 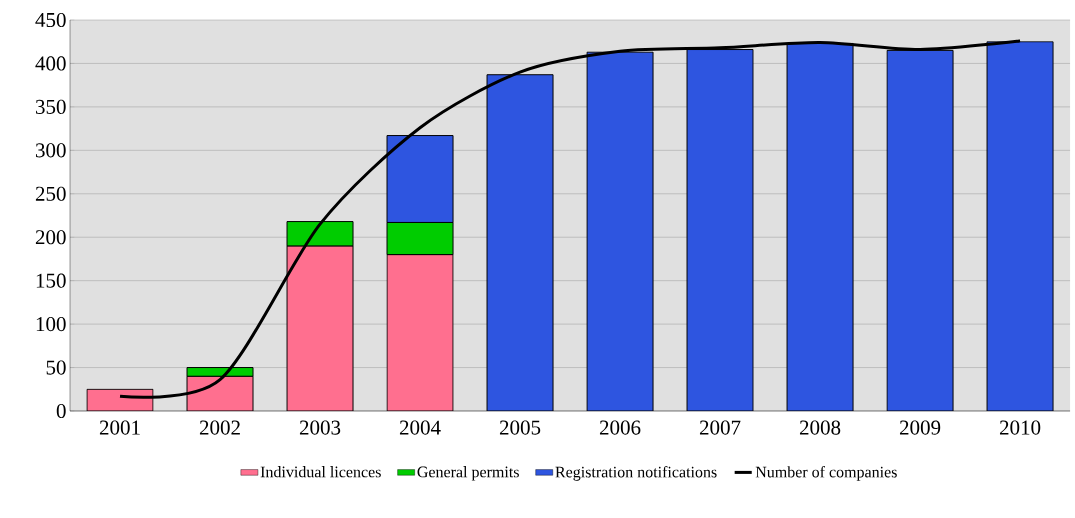 What do you see at coordinates (920, 427) in the screenshot?
I see `x-tick-label: 2009` at bounding box center [920, 427].